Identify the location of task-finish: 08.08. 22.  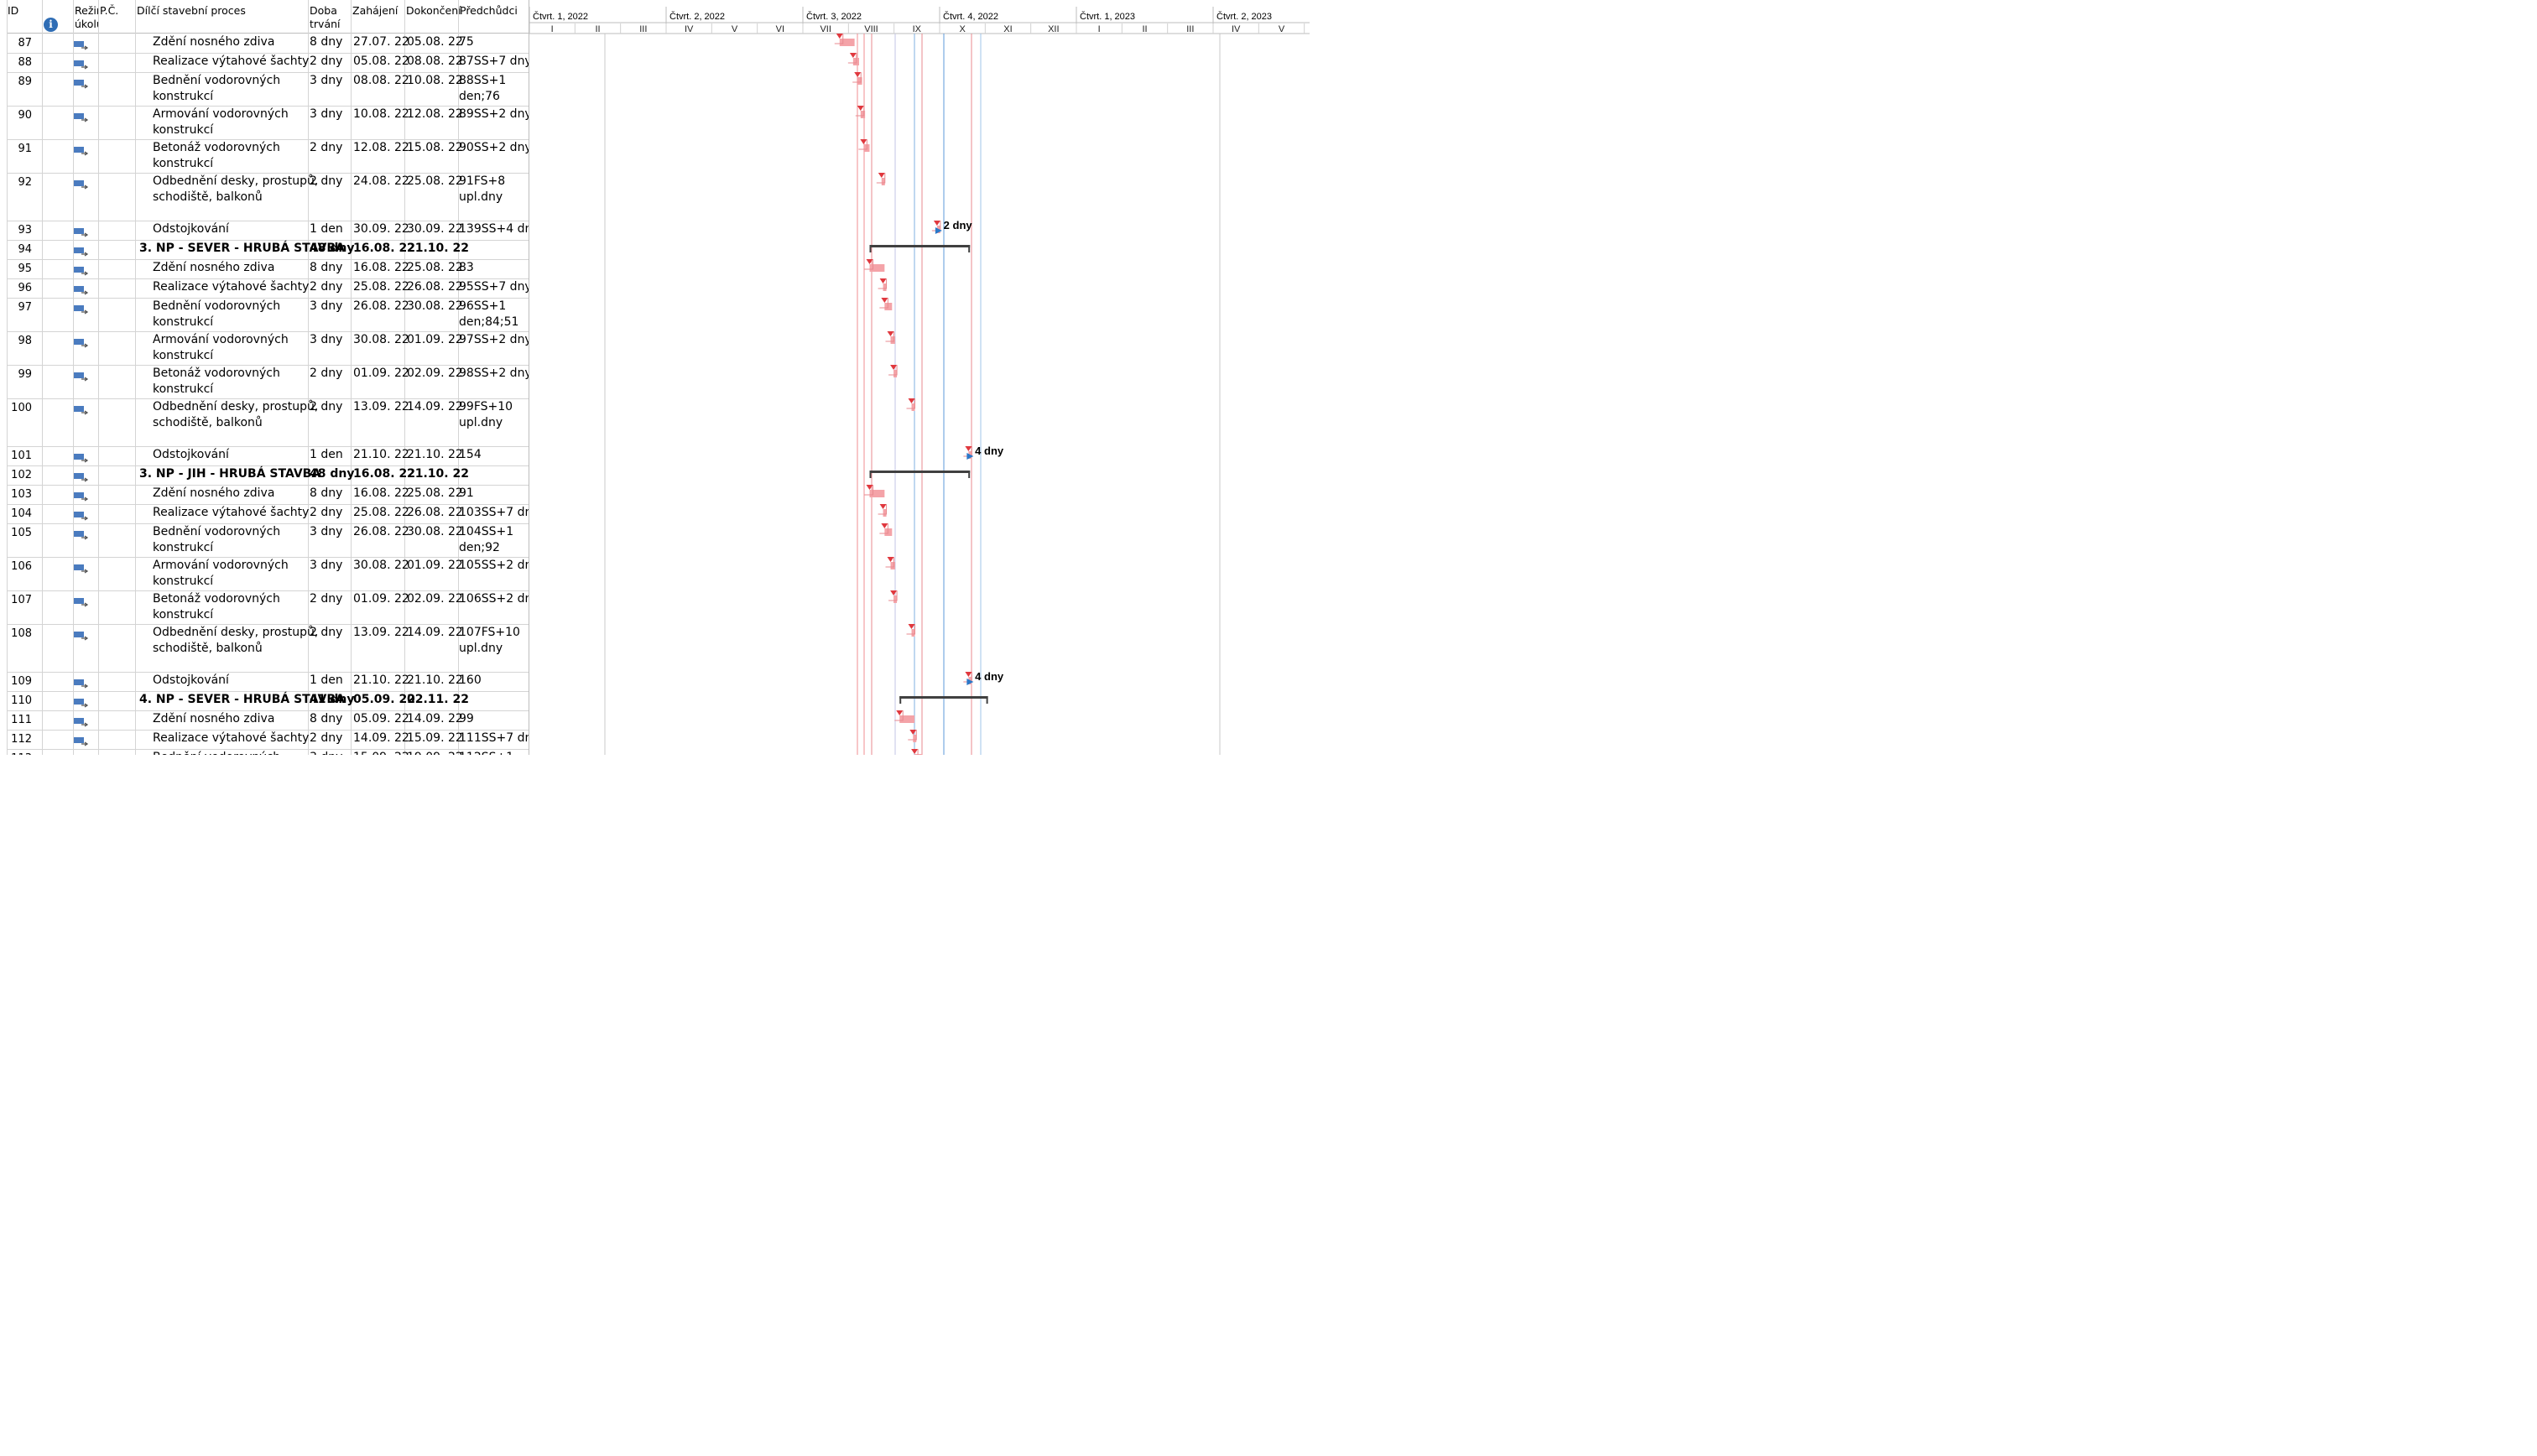
(435, 62).